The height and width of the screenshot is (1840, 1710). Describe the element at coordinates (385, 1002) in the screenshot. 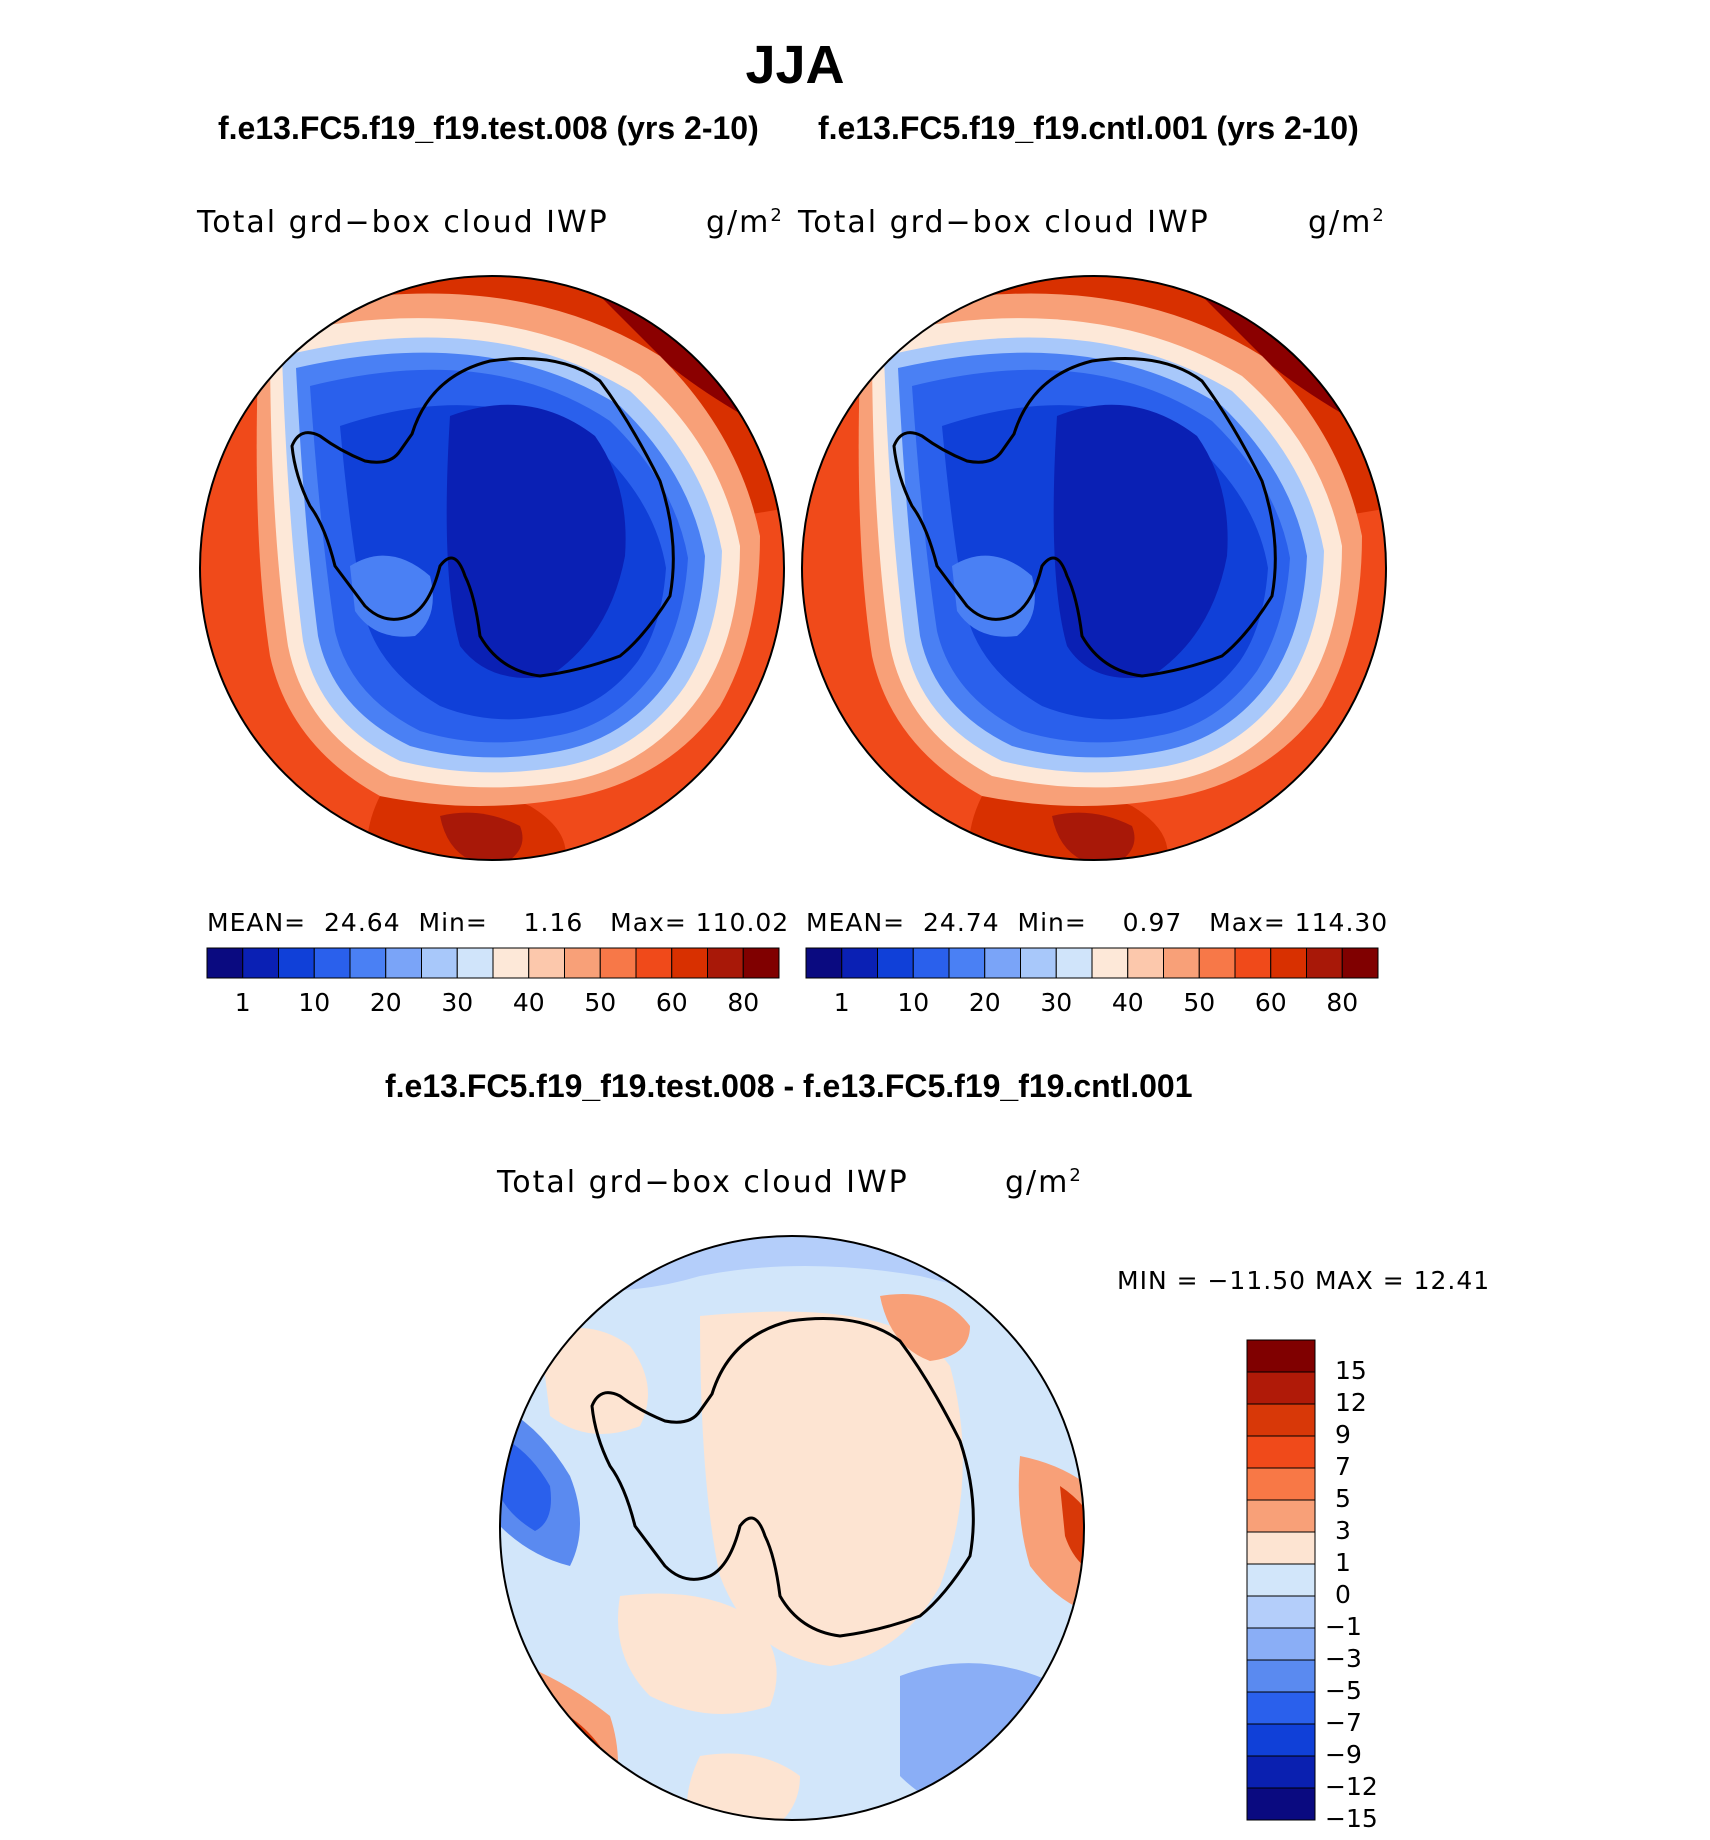

I see `left-colorbar-tick-label: 20` at that location.